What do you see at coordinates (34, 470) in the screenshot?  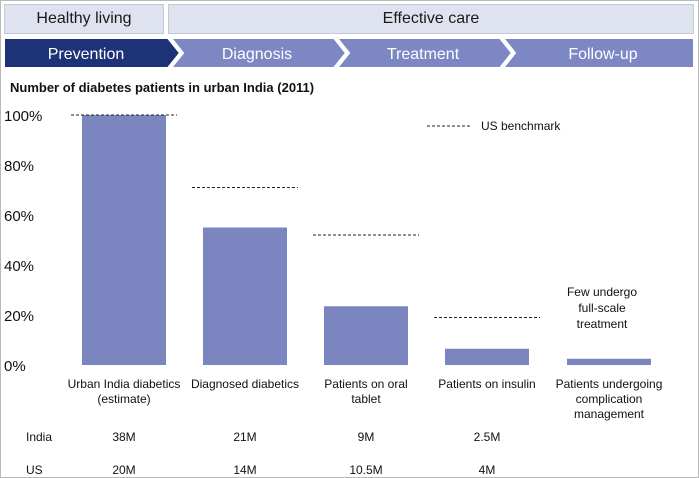 I see `row-label-us: US` at bounding box center [34, 470].